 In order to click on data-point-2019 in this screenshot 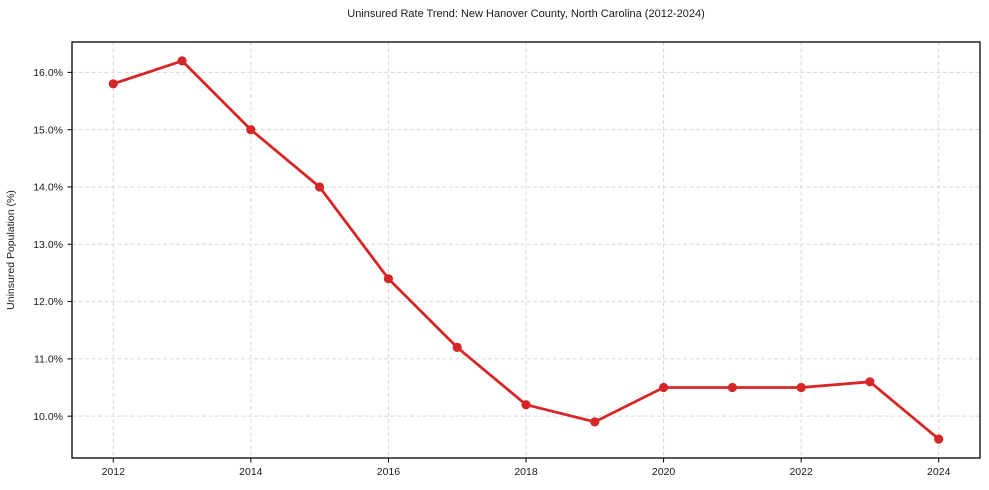, I will do `click(595, 422)`.